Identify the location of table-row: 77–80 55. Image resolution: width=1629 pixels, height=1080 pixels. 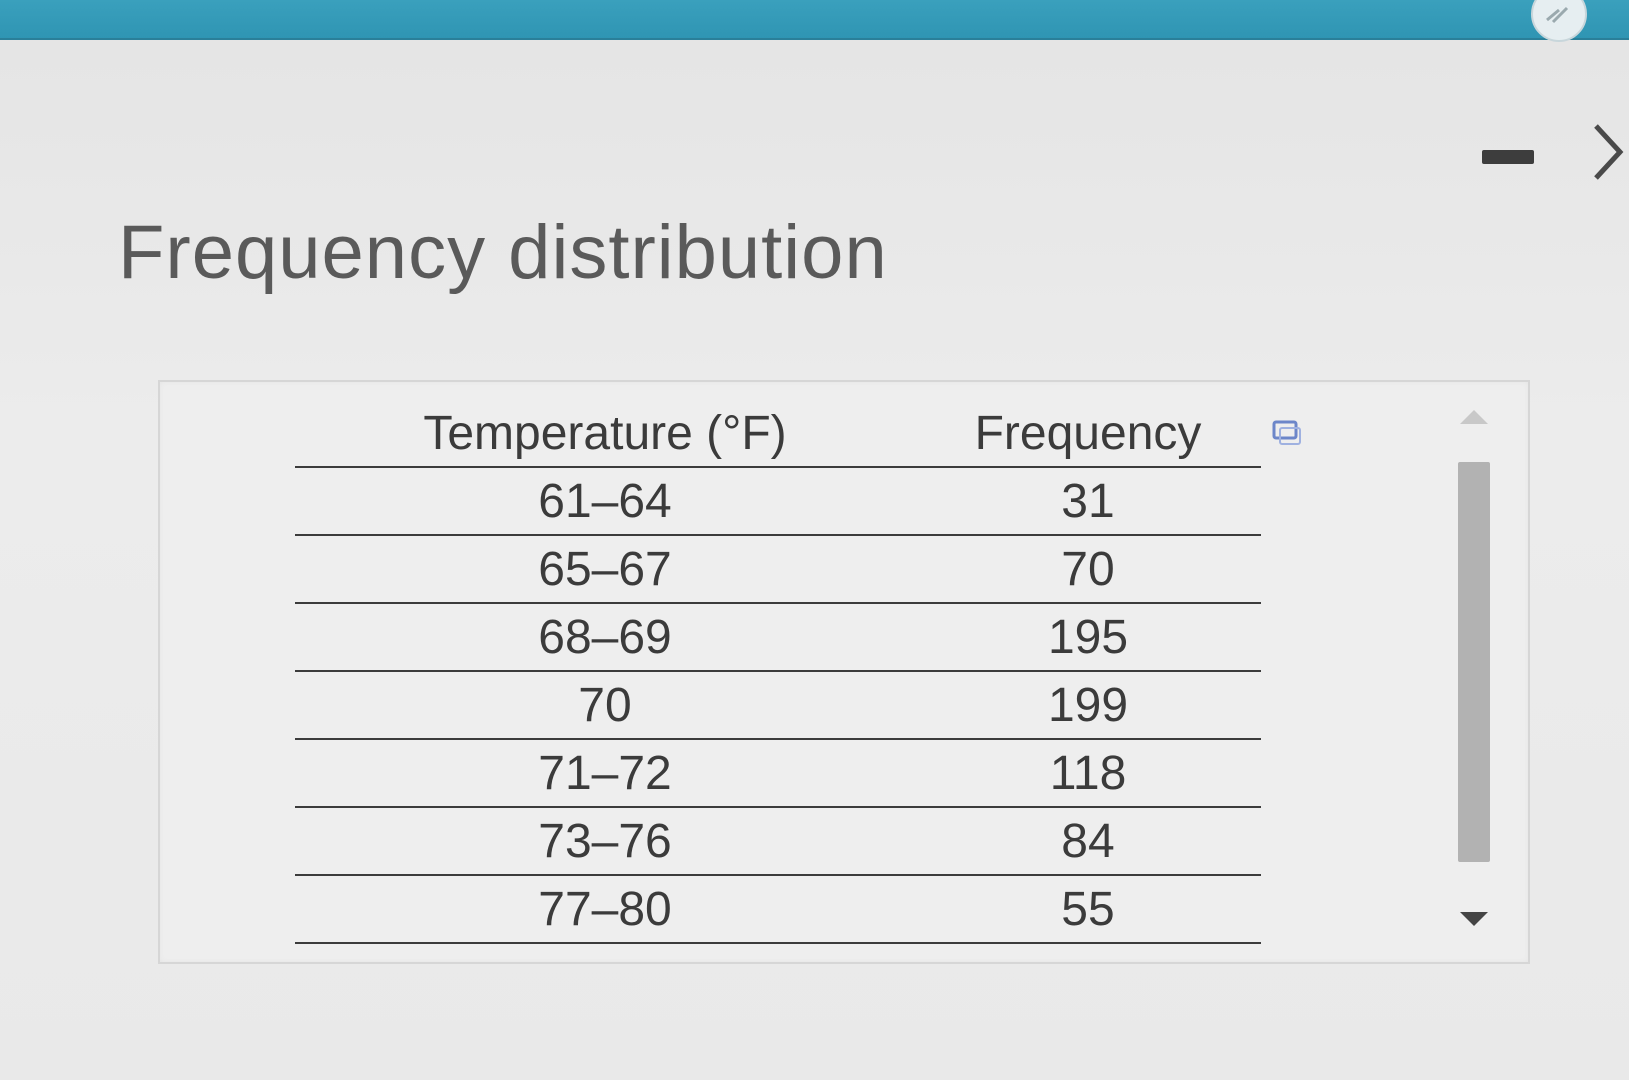
(778, 909).